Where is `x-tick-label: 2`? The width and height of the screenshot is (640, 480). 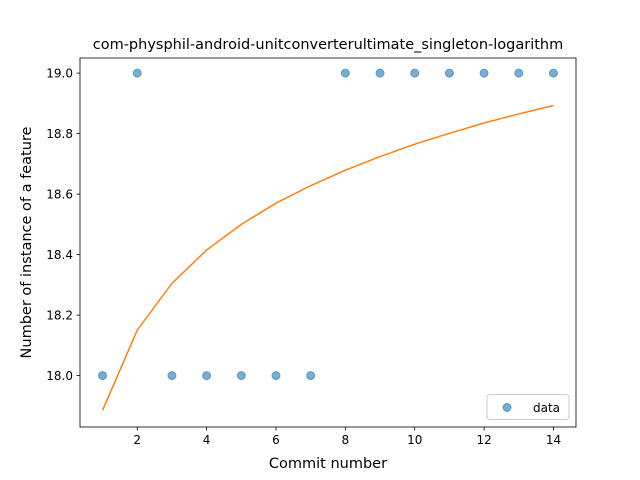
x-tick-label: 2 is located at coordinates (137, 440).